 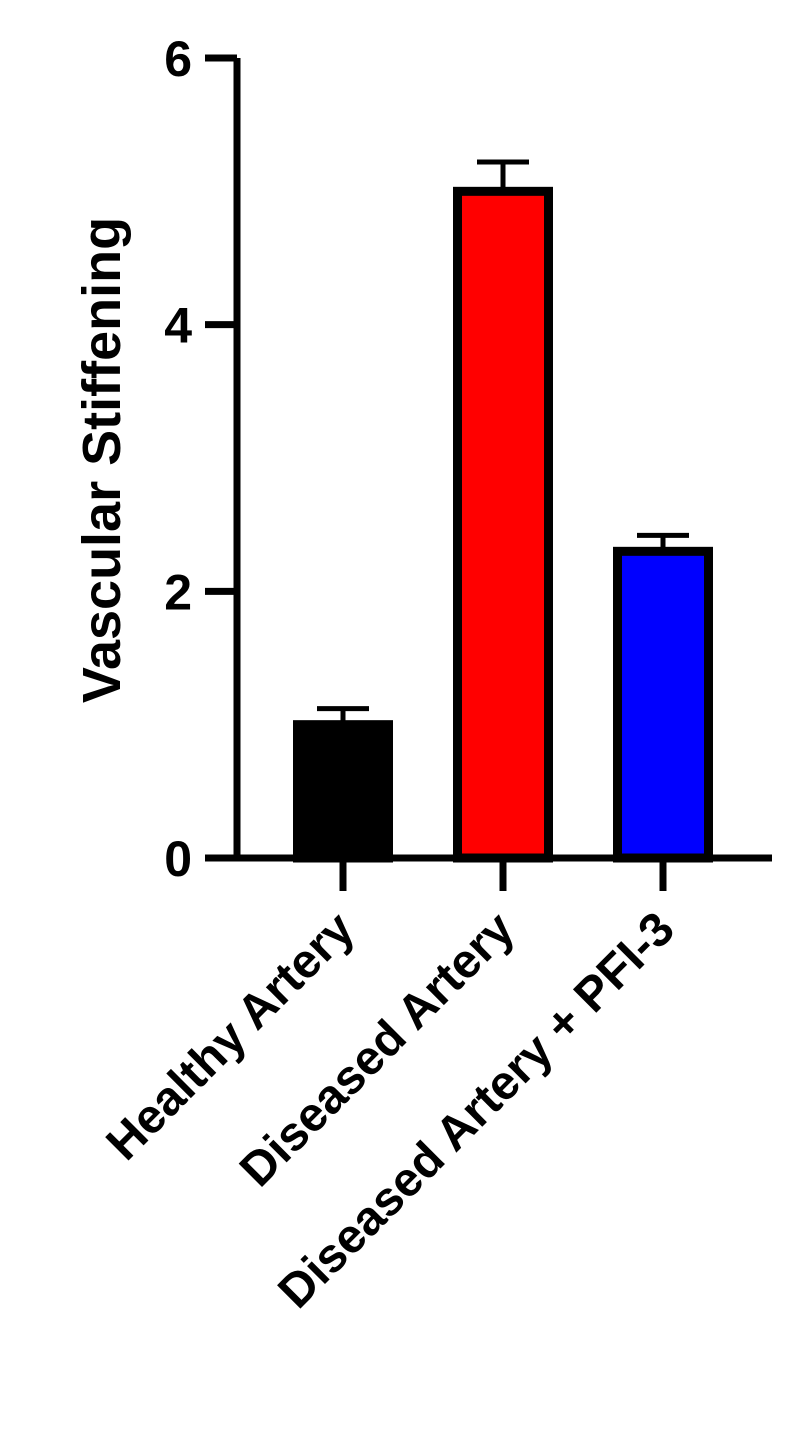 What do you see at coordinates (178, 59) in the screenshot?
I see `y-tick-label: 6` at bounding box center [178, 59].